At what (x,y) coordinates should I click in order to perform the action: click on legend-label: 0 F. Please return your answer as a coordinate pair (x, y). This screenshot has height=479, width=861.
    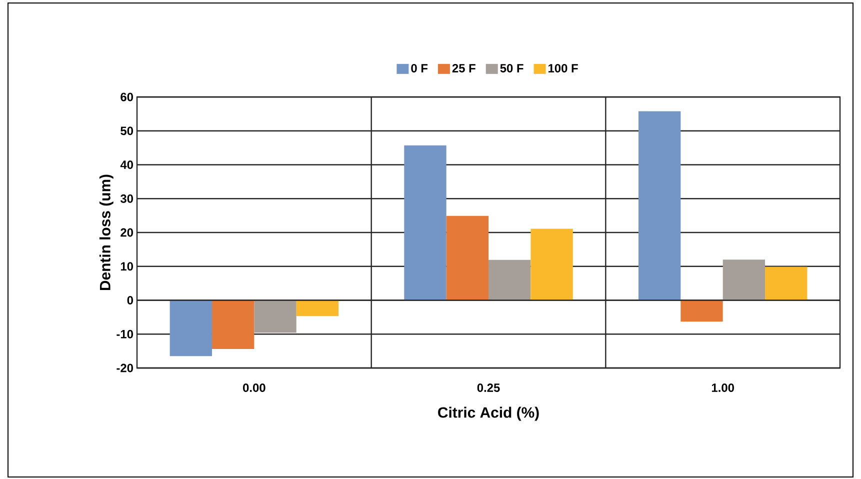
    Looking at the image, I should click on (419, 68).